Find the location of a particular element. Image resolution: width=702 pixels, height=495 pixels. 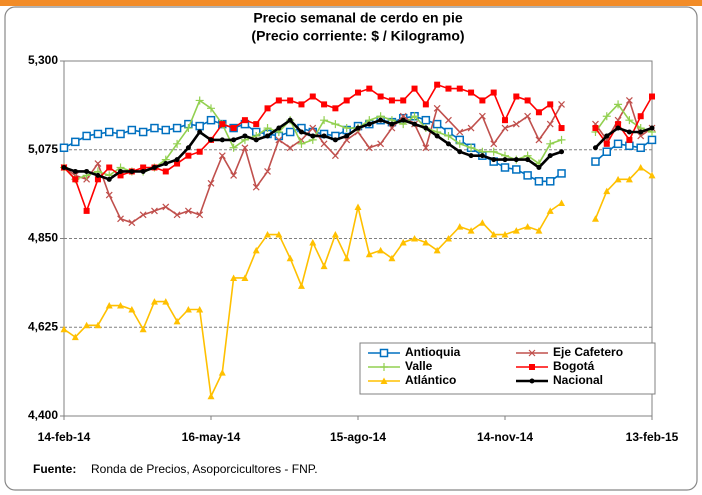

legend-label: Nacional is located at coordinates (578, 380).